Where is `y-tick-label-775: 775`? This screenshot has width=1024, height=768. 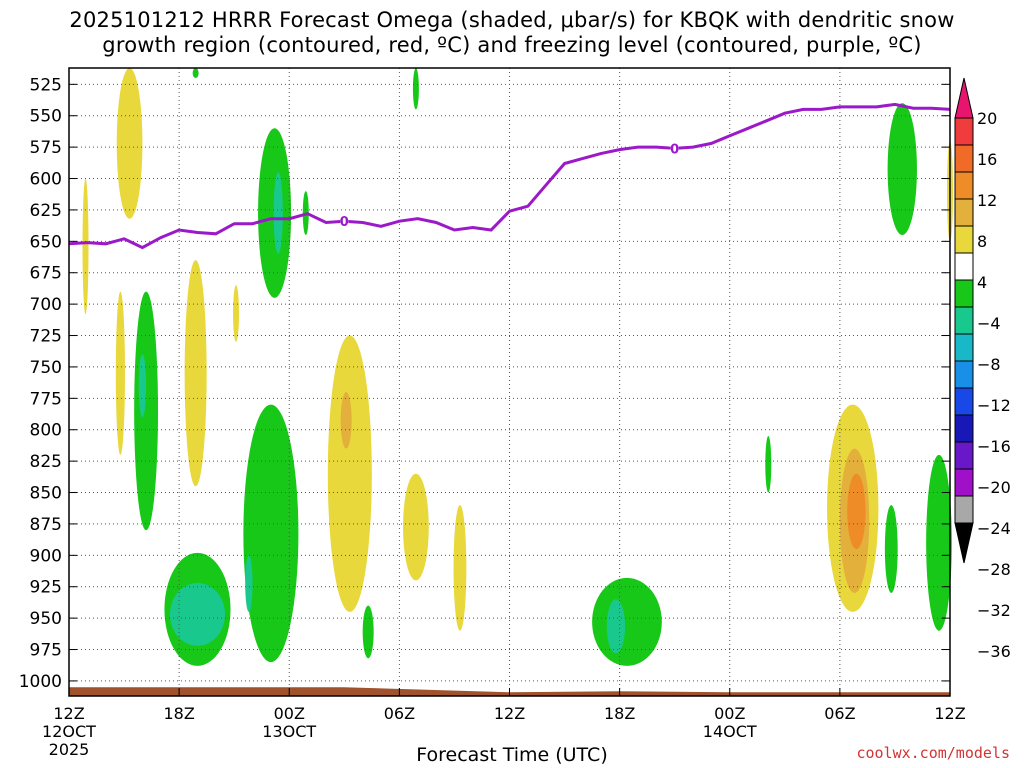
y-tick-label-775: 775 is located at coordinates (46, 399).